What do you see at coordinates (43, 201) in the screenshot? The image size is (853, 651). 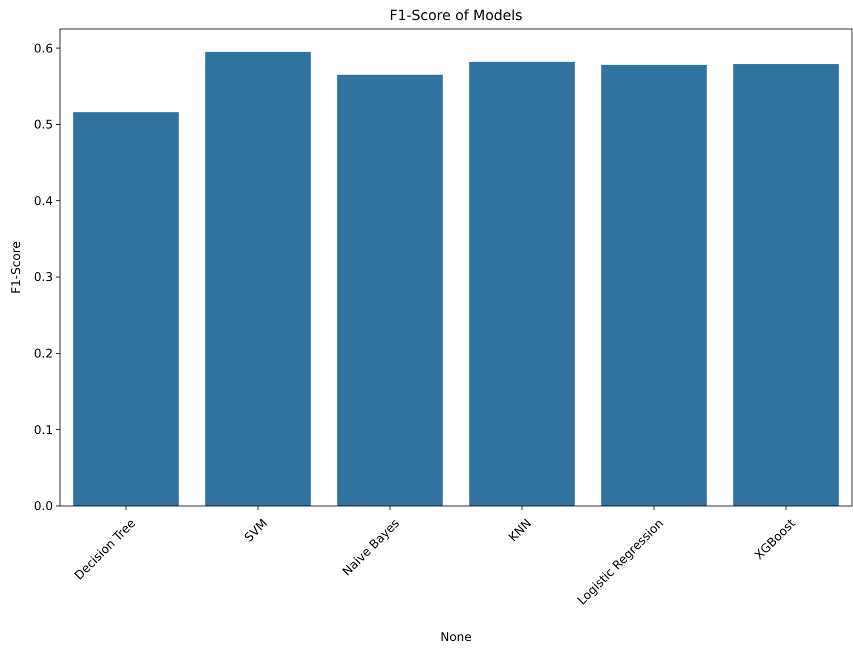 I see `y-tick-label: 0.4` at bounding box center [43, 201].